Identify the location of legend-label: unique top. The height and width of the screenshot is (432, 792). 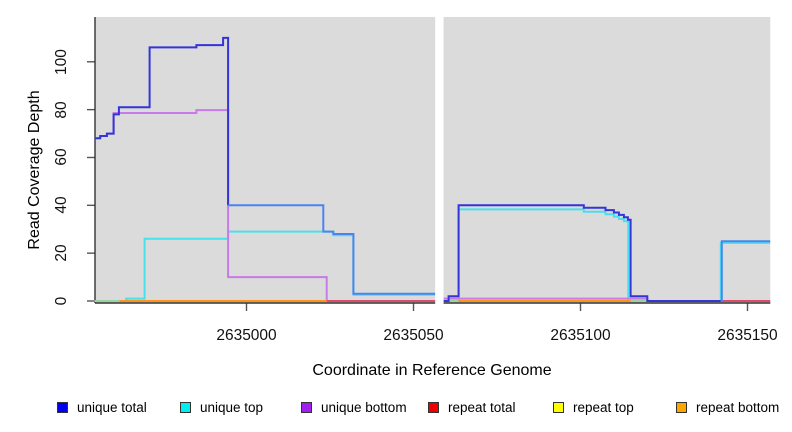
(232, 407).